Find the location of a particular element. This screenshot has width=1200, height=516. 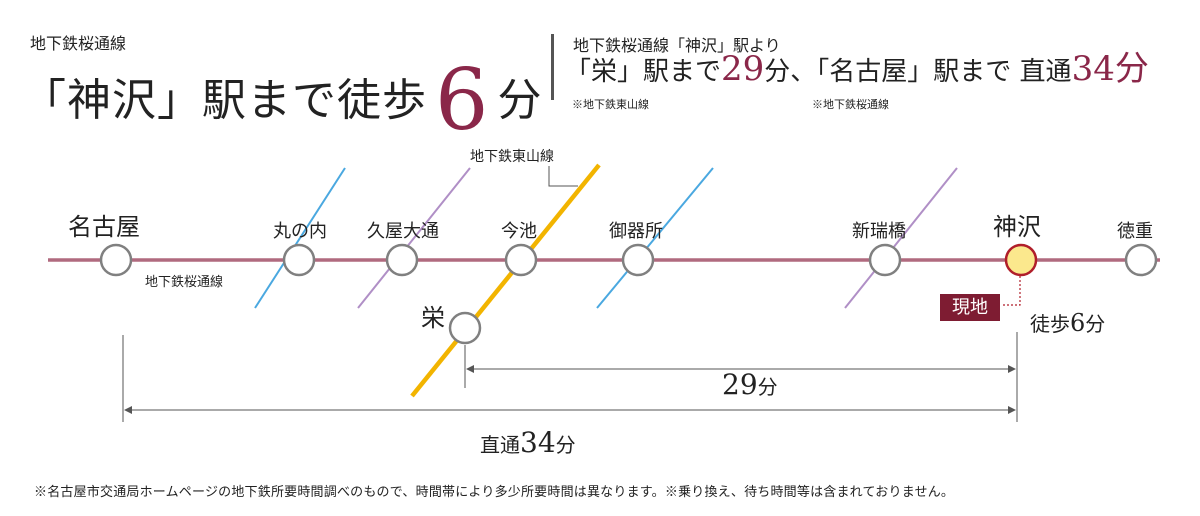

station-dot-imaike is located at coordinates (521, 260).